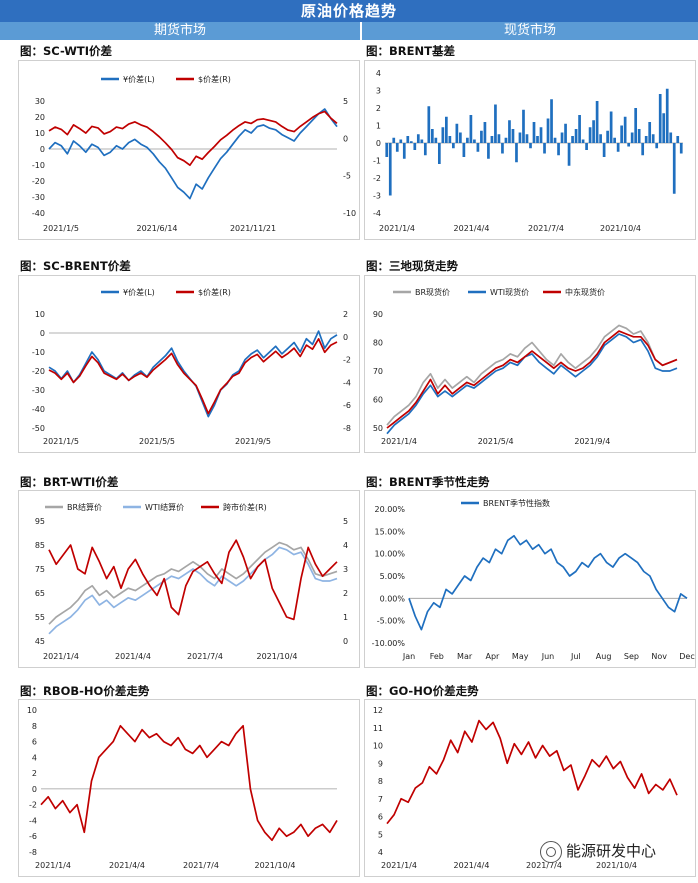 This screenshot has height=883, width=698. What do you see at coordinates (156, 228) in the screenshot?
I see `x-tick-label: 2021/6/14` at bounding box center [156, 228].